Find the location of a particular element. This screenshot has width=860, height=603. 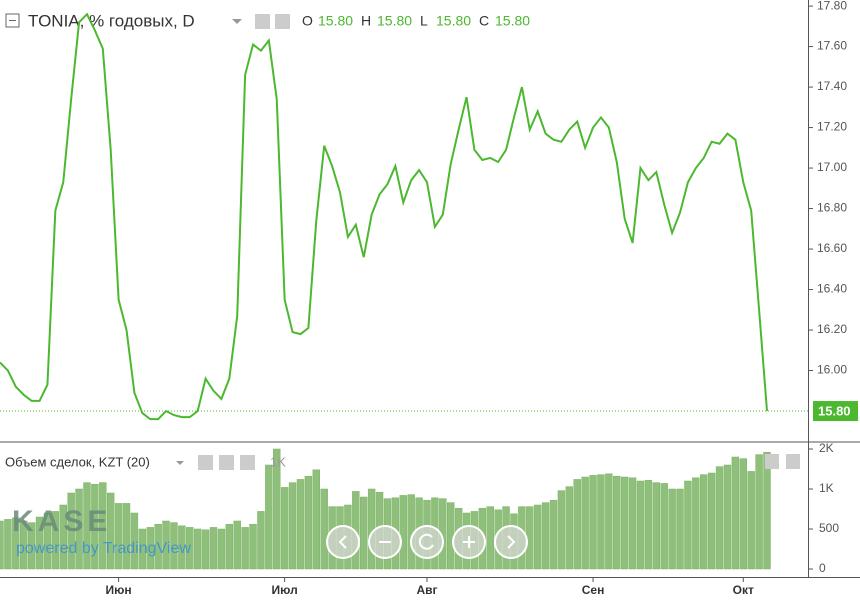

x-tick-label: Сен is located at coordinates (593, 590).